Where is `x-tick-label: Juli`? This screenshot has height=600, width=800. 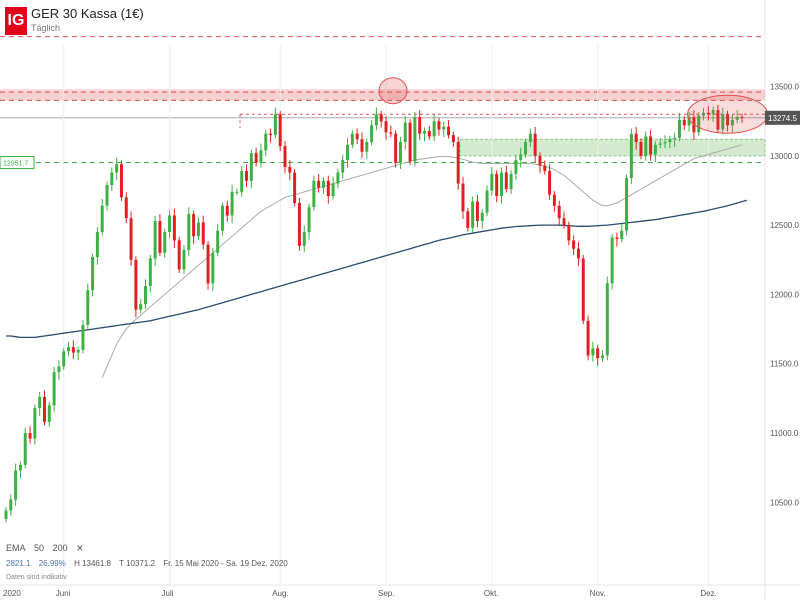 x-tick-label: Juli is located at coordinates (168, 593).